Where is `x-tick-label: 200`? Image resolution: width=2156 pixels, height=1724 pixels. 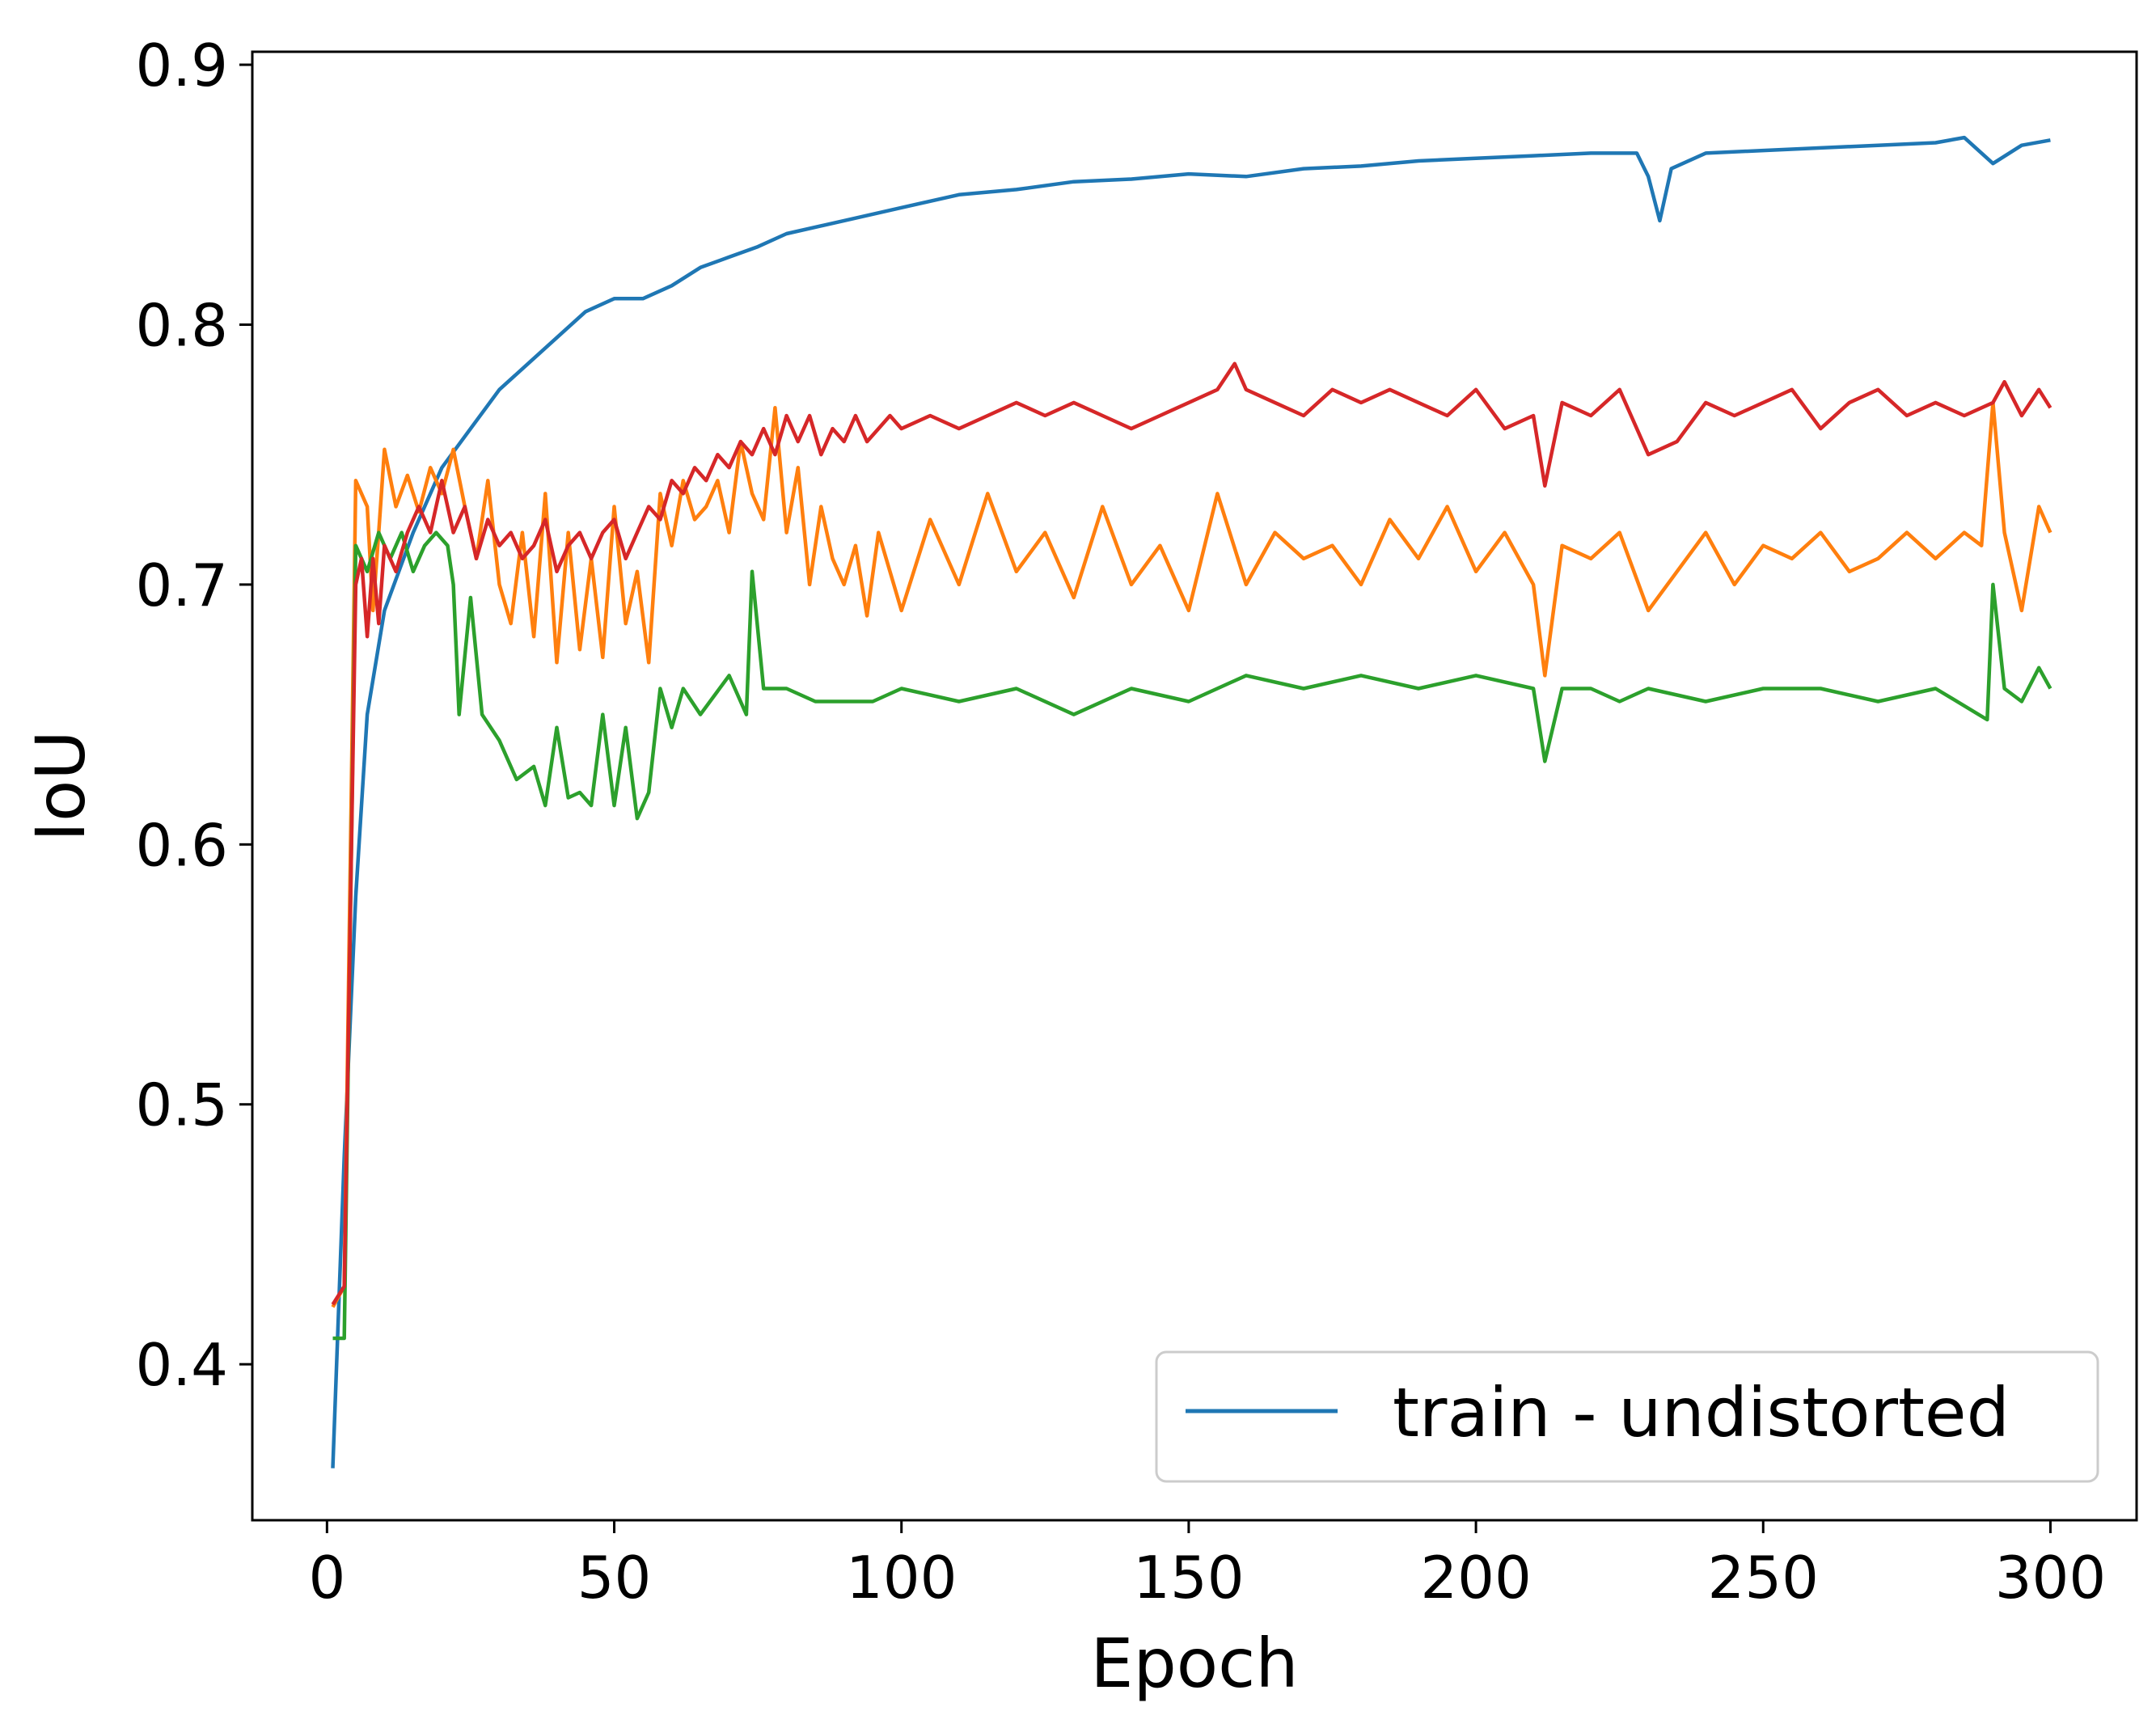 x-tick-label: 200 is located at coordinates (1476, 1578).